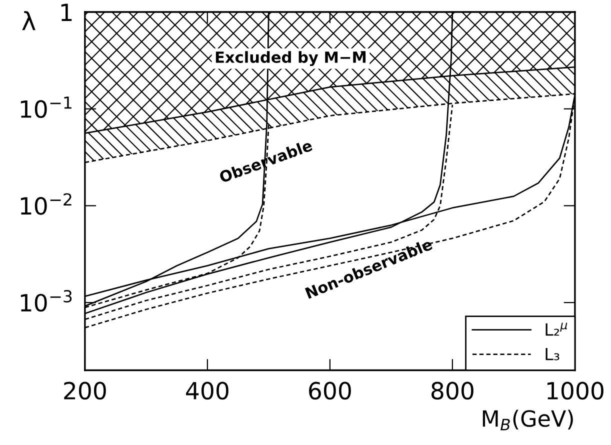 Image resolution: width=611 pixels, height=445 pixels. Describe the element at coordinates (527, 420) in the screenshot. I see `x-axis-title: M$_{B}$(GeV)` at that location.